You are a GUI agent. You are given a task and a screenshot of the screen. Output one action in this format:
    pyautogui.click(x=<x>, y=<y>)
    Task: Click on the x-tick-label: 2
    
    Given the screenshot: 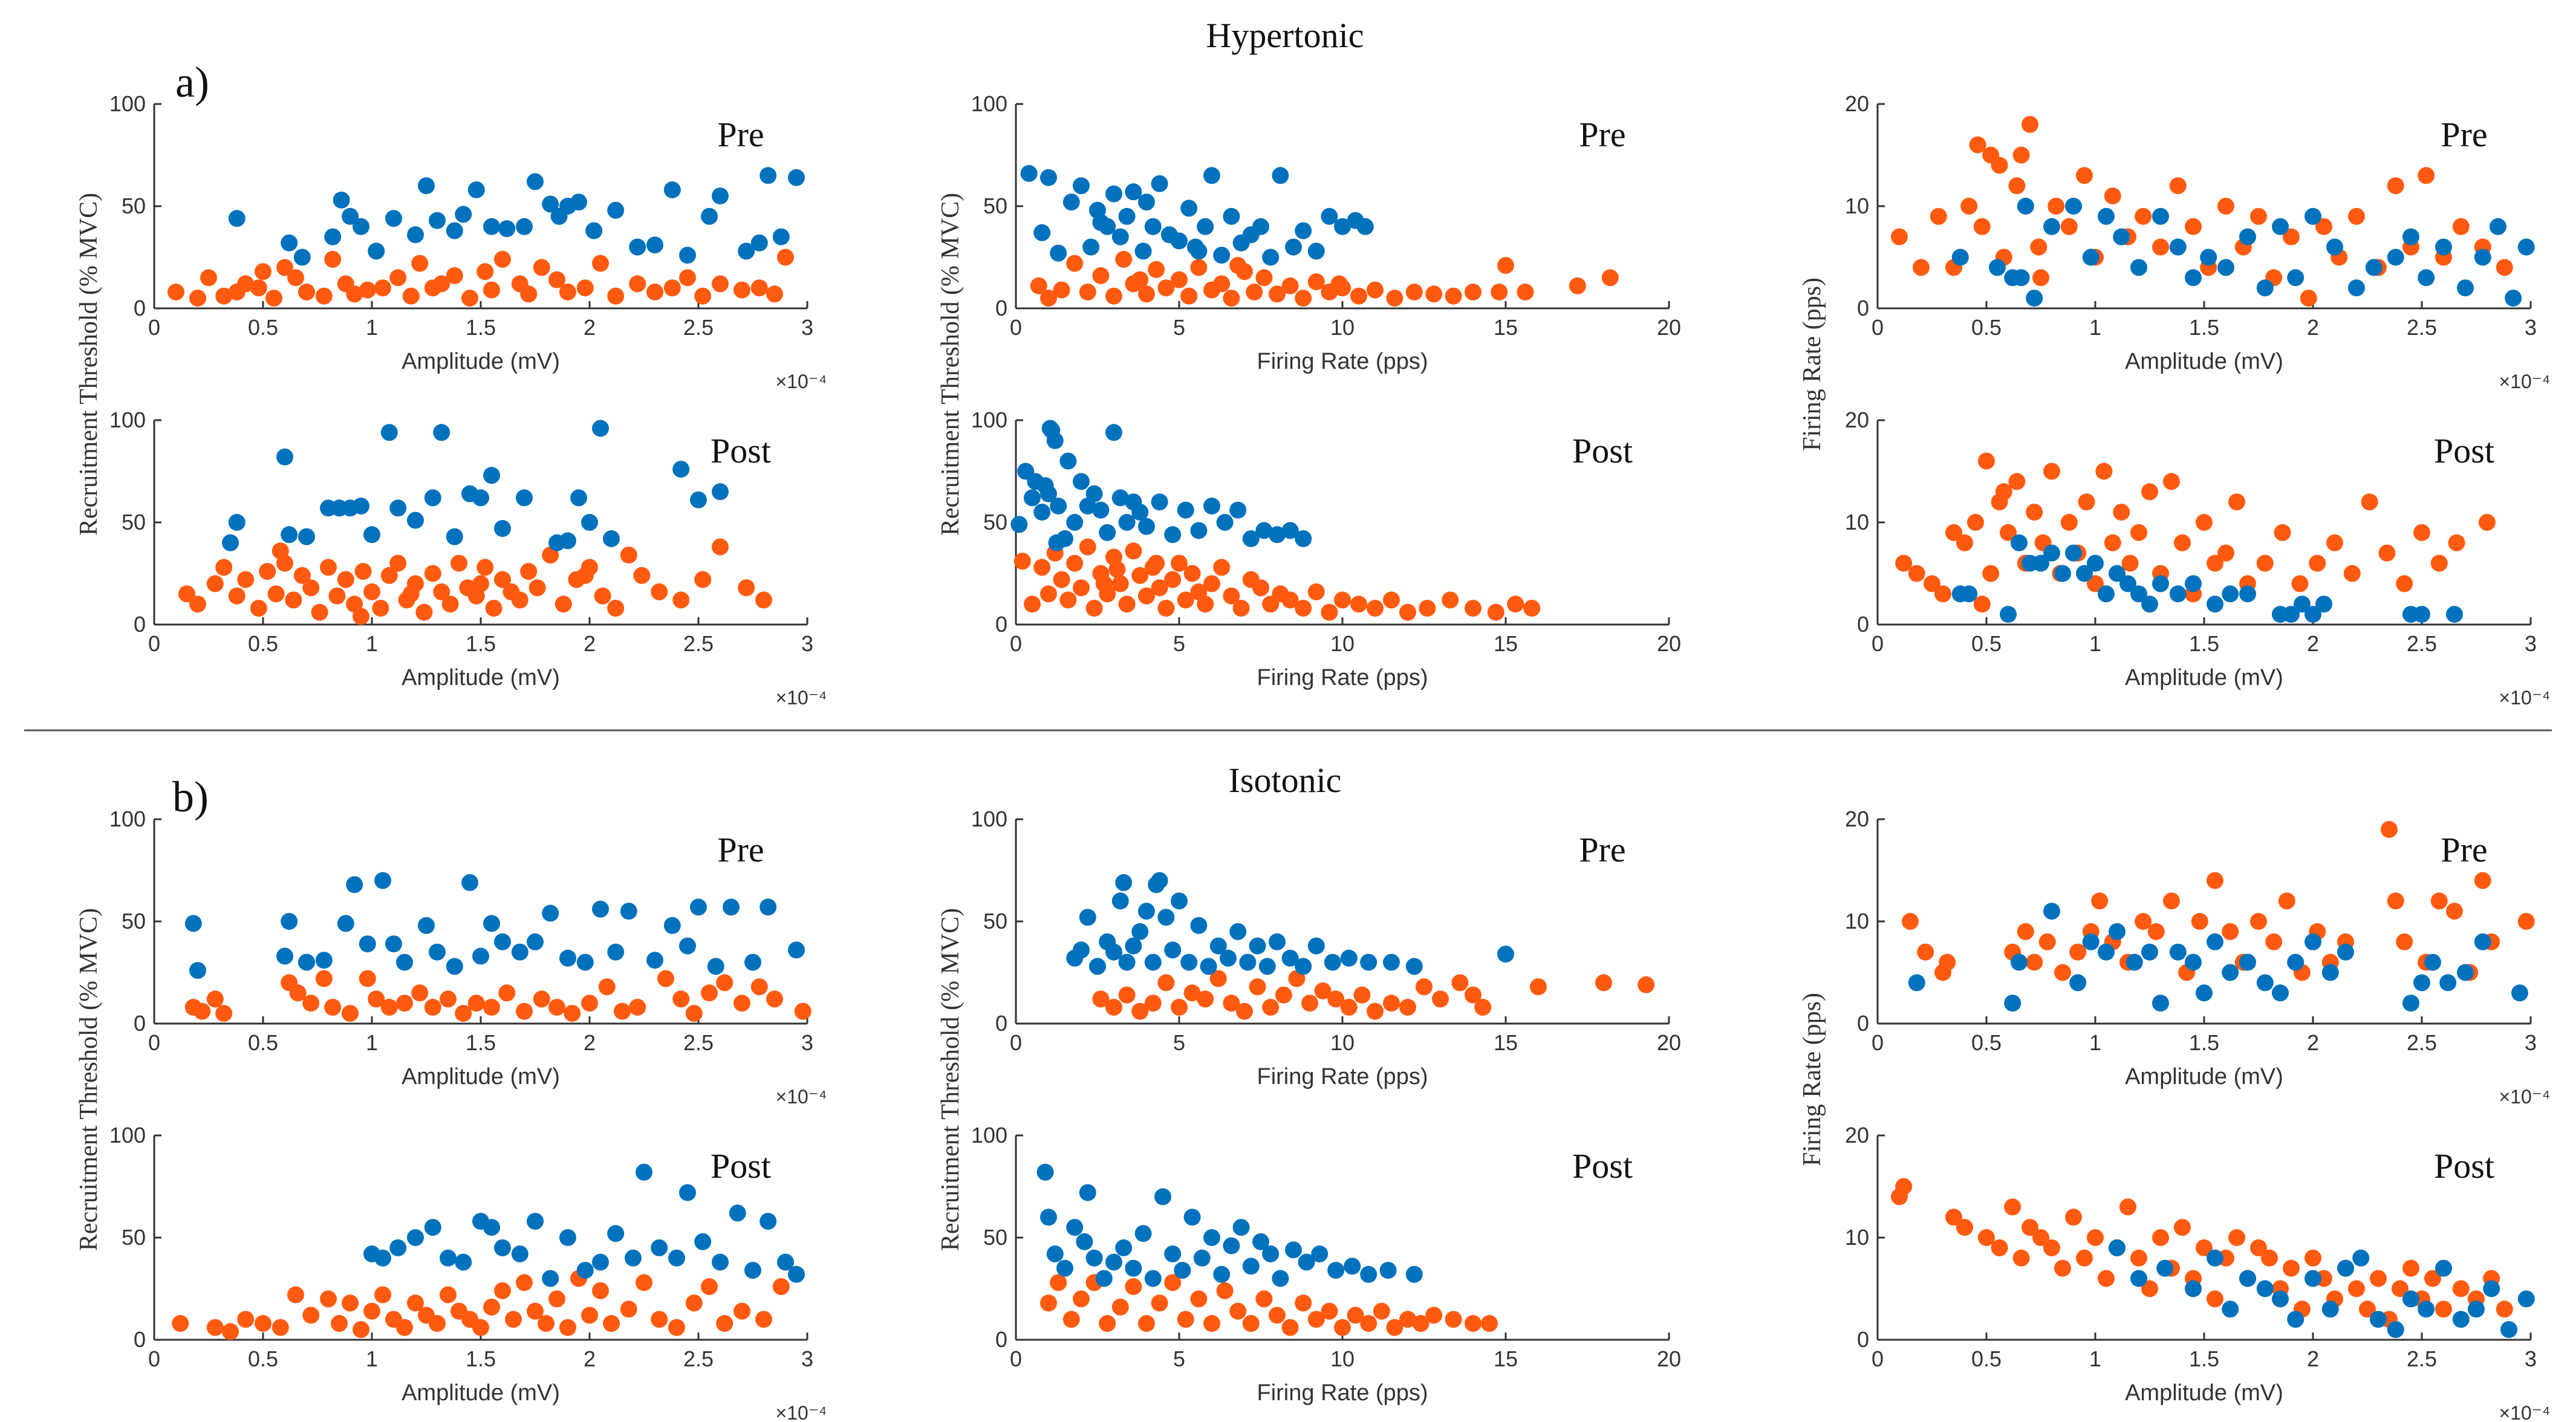 What is the action you would take?
    pyautogui.click(x=2313, y=327)
    